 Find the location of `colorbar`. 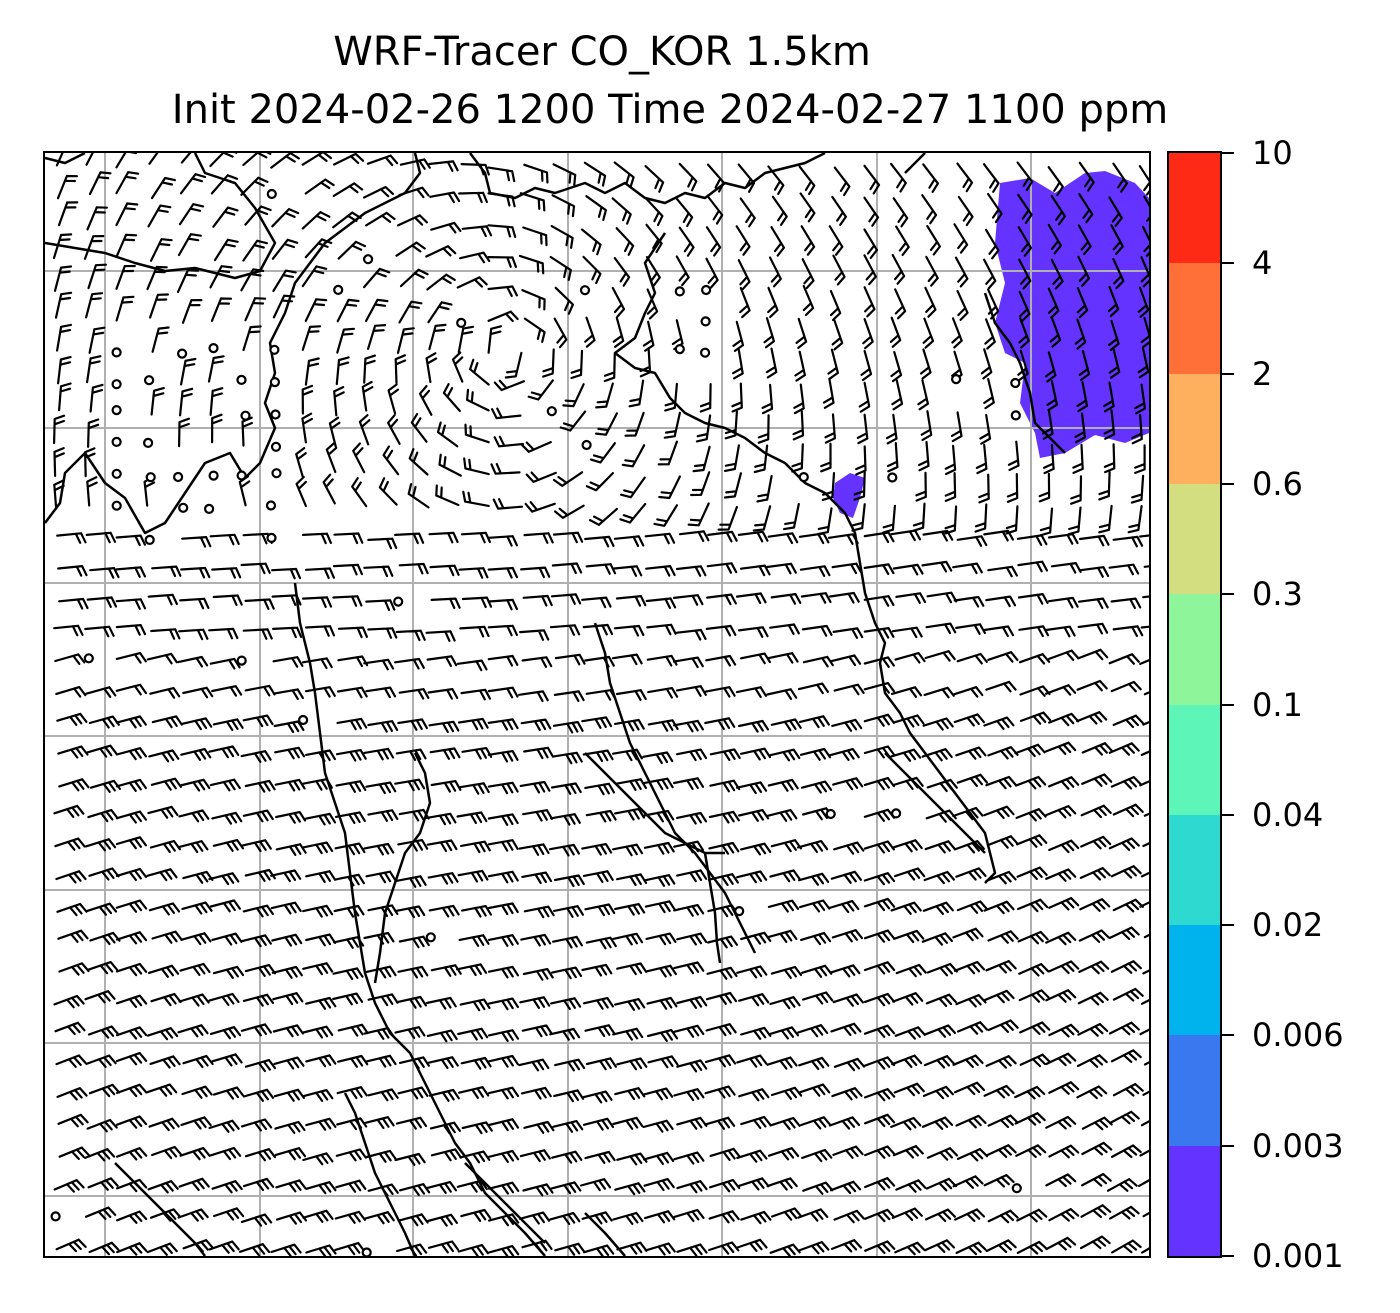

colorbar is located at coordinates (1194, 704).